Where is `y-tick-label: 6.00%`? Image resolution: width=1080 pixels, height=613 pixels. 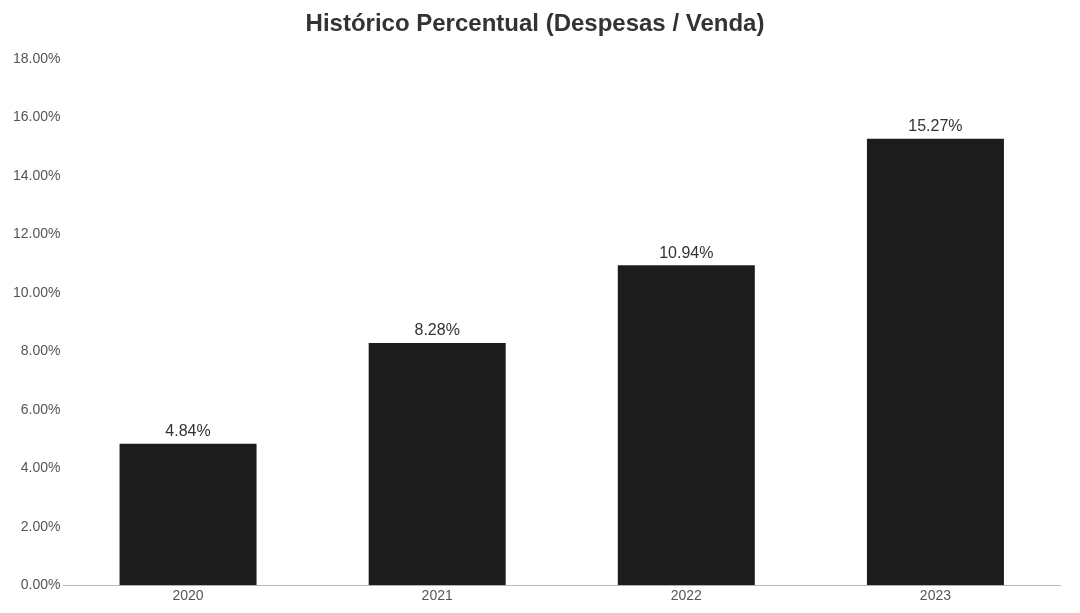 y-tick-label: 6.00% is located at coordinates (40, 408).